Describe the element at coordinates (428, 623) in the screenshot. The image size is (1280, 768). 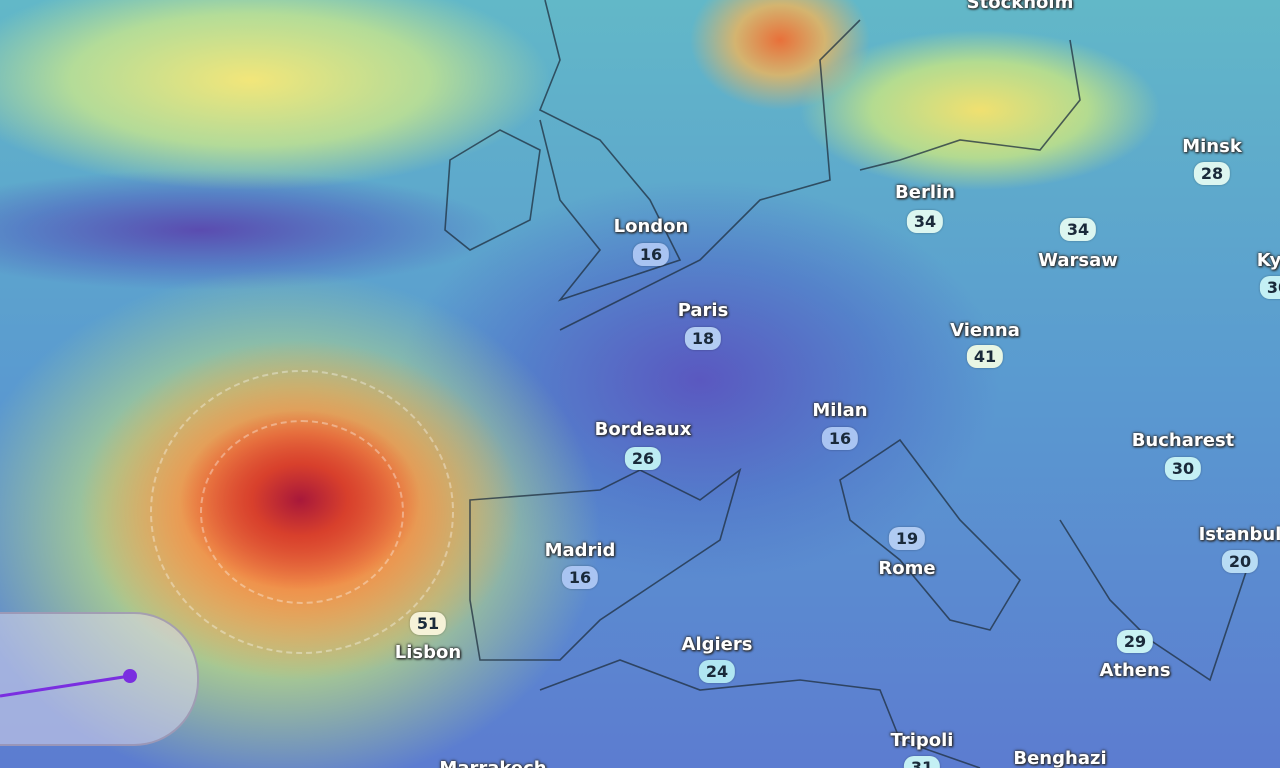
I see `wind-speed-badge-lisbon: 51` at that location.